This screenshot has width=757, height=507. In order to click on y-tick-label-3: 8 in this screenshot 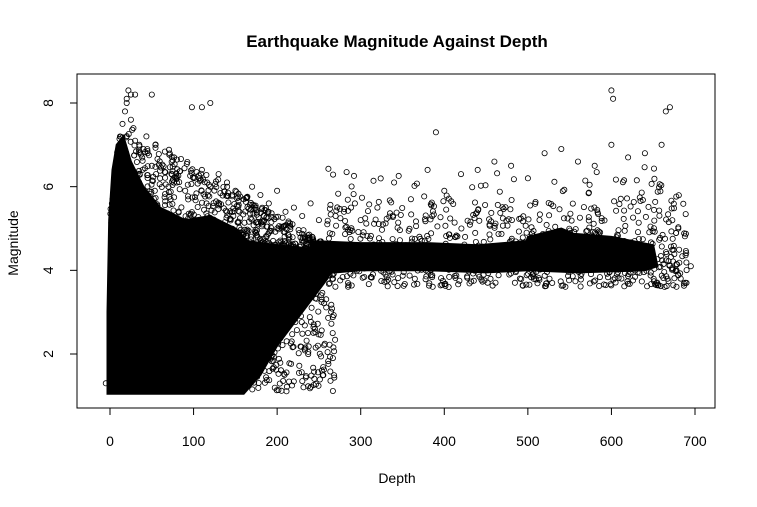, I will do `click(48, 103)`.